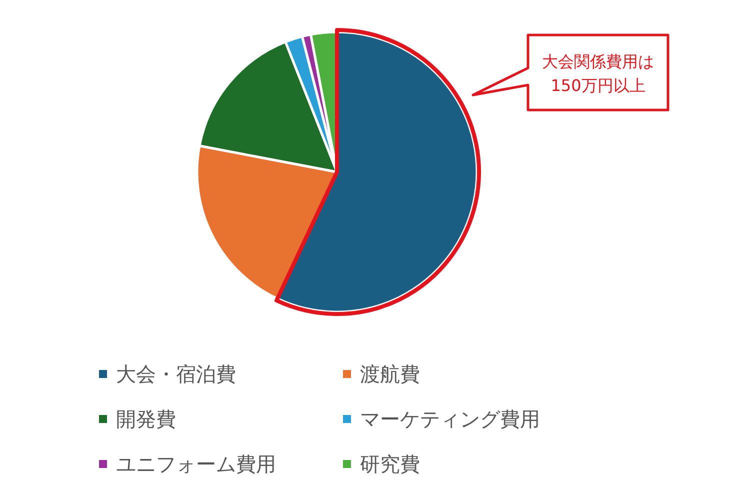 This screenshot has width=736, height=489. I want to click on legend-label: 渡航費, so click(390, 374).